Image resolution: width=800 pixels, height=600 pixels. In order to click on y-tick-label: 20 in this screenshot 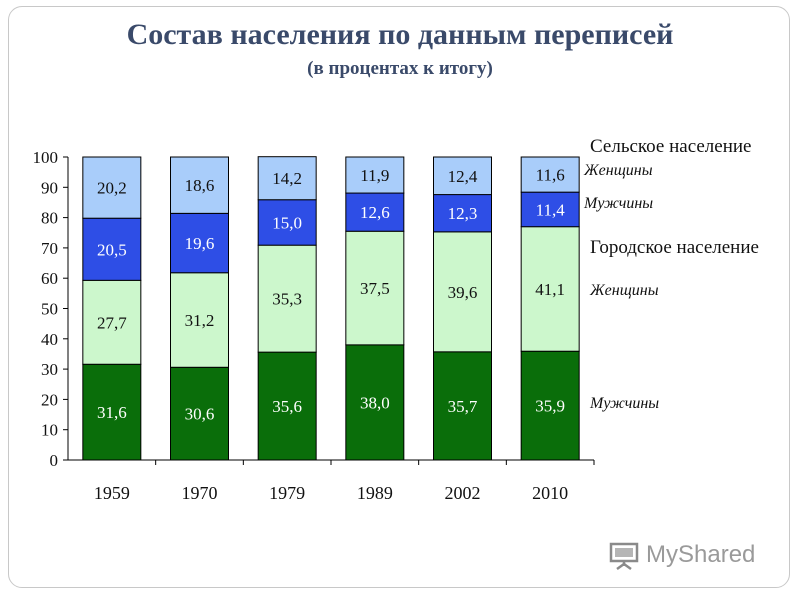, I will do `click(49, 399)`.